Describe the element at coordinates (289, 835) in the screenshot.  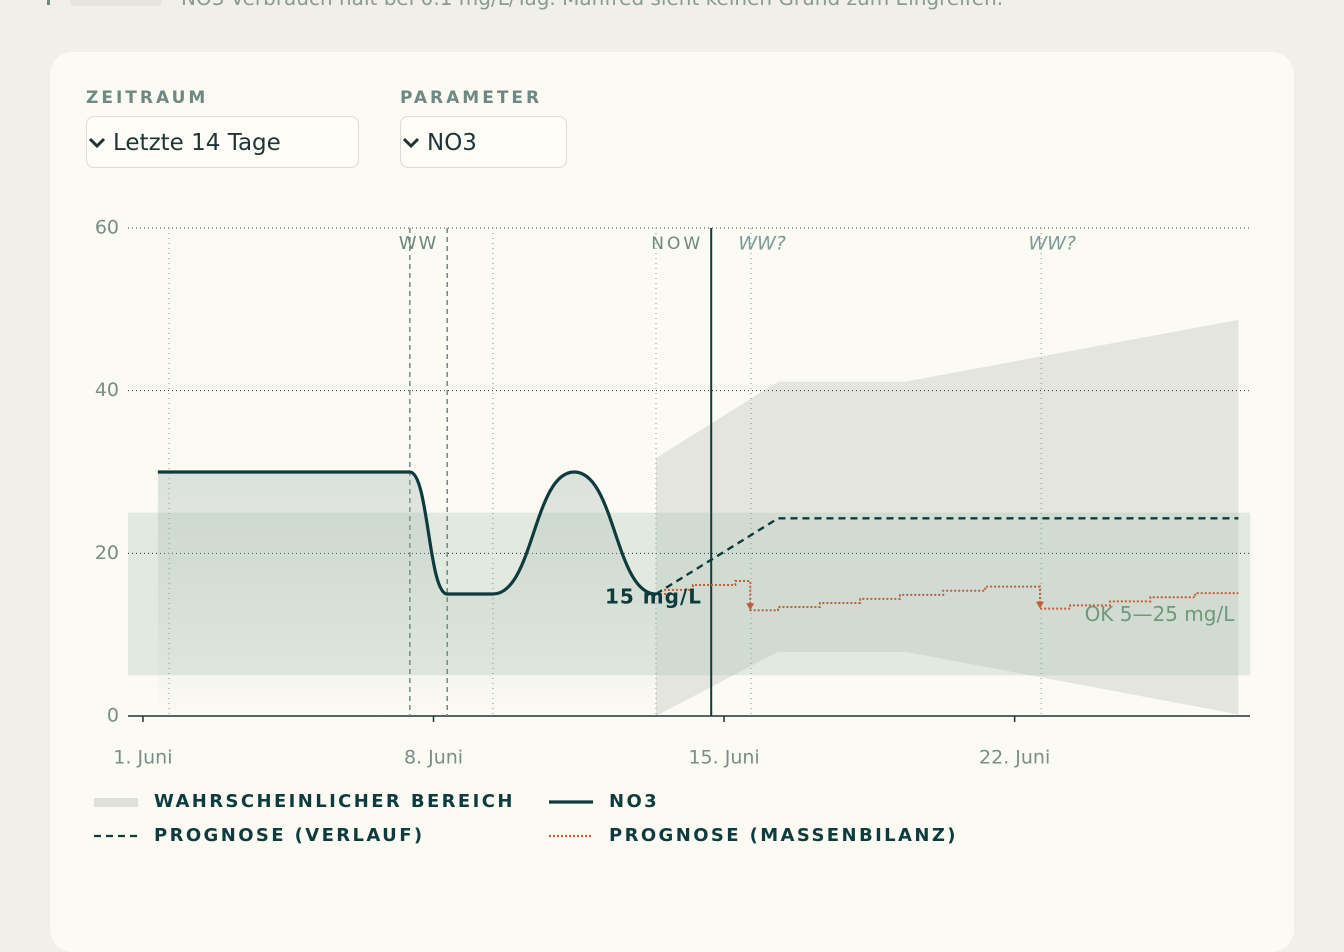
I see `legend-label: PROGNOSE (VERLAUF)` at that location.